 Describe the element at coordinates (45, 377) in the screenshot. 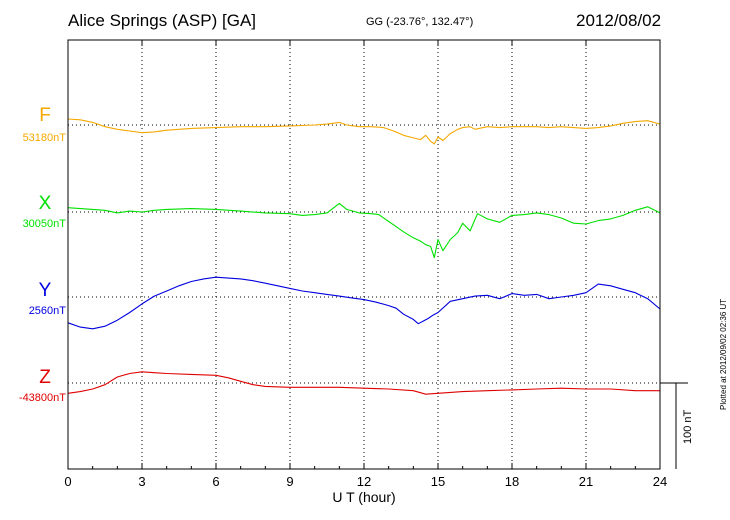

I see `channel-z-label: Z` at that location.